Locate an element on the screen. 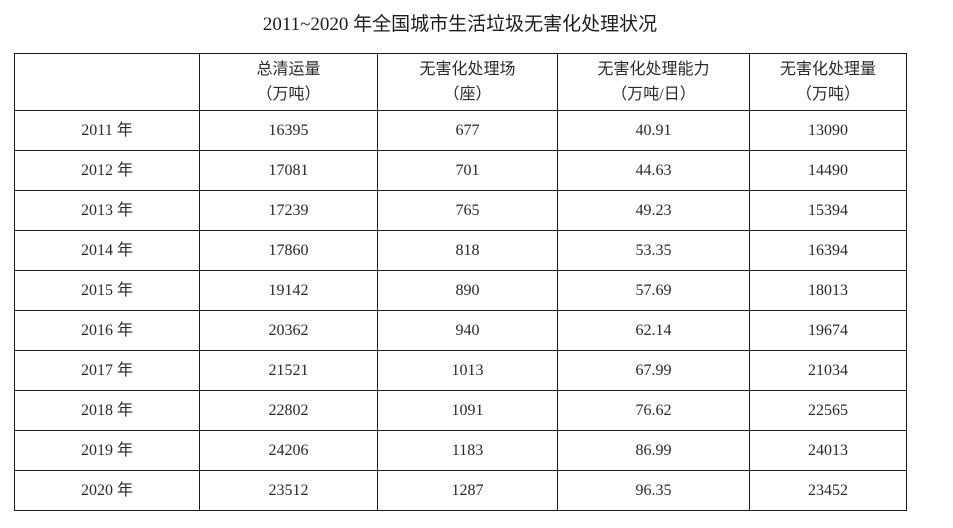  value-cell: 17081 is located at coordinates (288, 170).